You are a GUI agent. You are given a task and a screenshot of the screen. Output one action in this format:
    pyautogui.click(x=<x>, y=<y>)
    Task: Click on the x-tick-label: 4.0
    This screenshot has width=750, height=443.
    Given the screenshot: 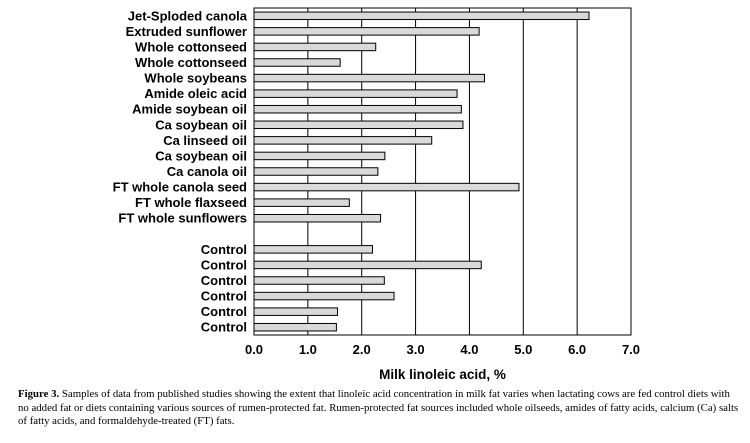 What is the action you would take?
    pyautogui.click(x=469, y=349)
    